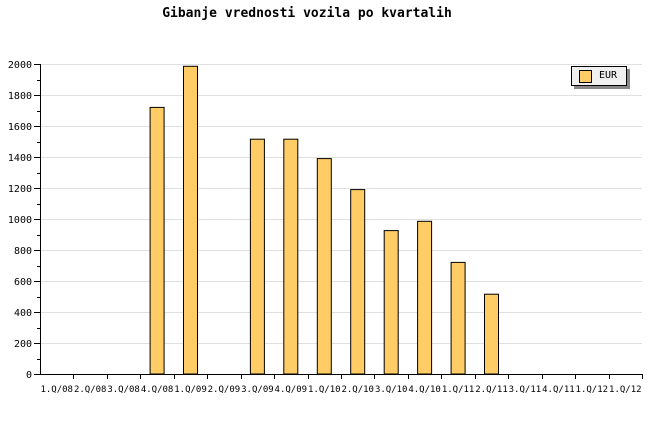 Image resolution: width=660 pixels, height=440 pixels. I want to click on chart-title: Gibanje vrednosti vozila po kvartalih, so click(307, 13).